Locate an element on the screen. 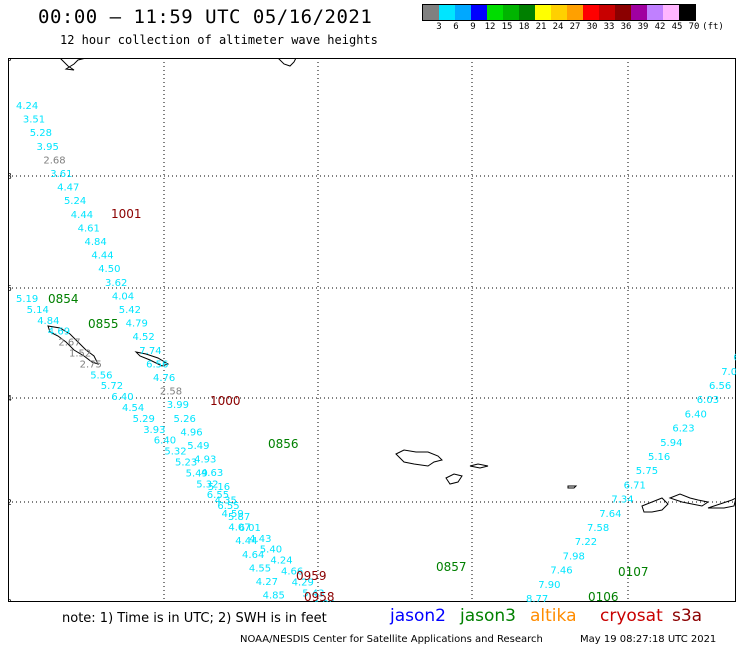  swh-value: 4.76 is located at coordinates (164, 378).